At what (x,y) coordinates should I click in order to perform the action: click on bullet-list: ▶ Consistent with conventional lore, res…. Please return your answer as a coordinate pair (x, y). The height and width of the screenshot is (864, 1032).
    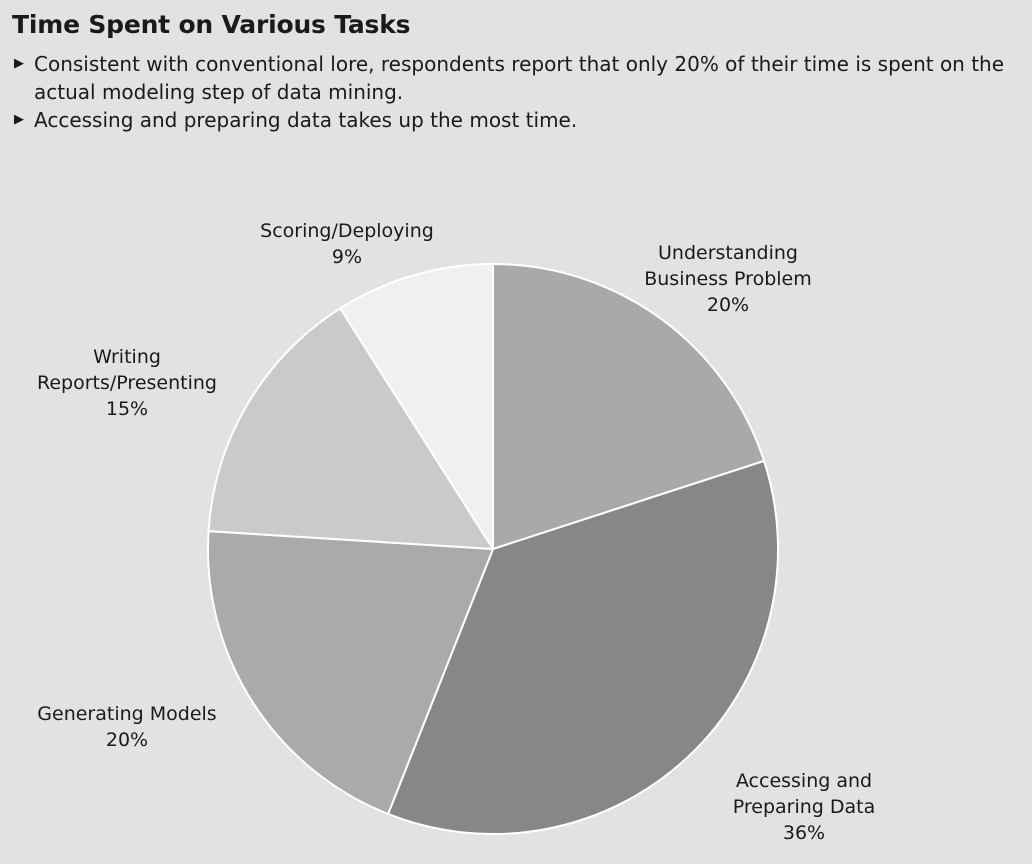
    Looking at the image, I should click on (514, 92).